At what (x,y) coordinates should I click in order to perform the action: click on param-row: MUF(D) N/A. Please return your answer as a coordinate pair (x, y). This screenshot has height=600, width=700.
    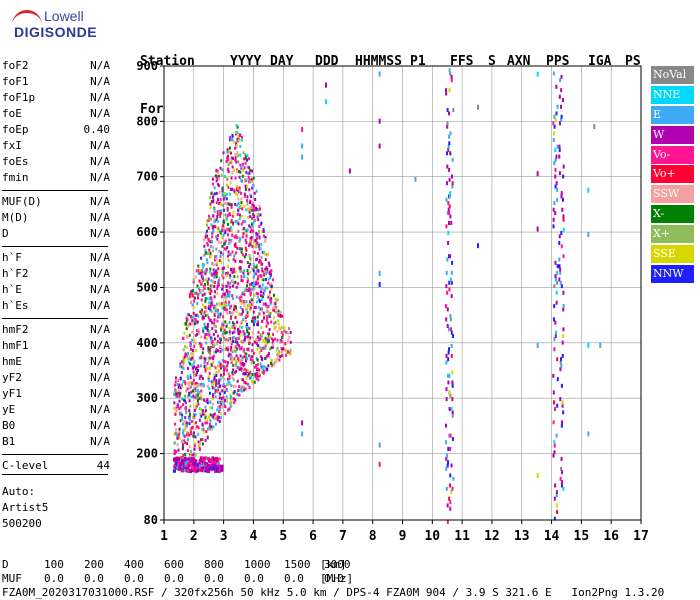
    Looking at the image, I should click on (56, 202).